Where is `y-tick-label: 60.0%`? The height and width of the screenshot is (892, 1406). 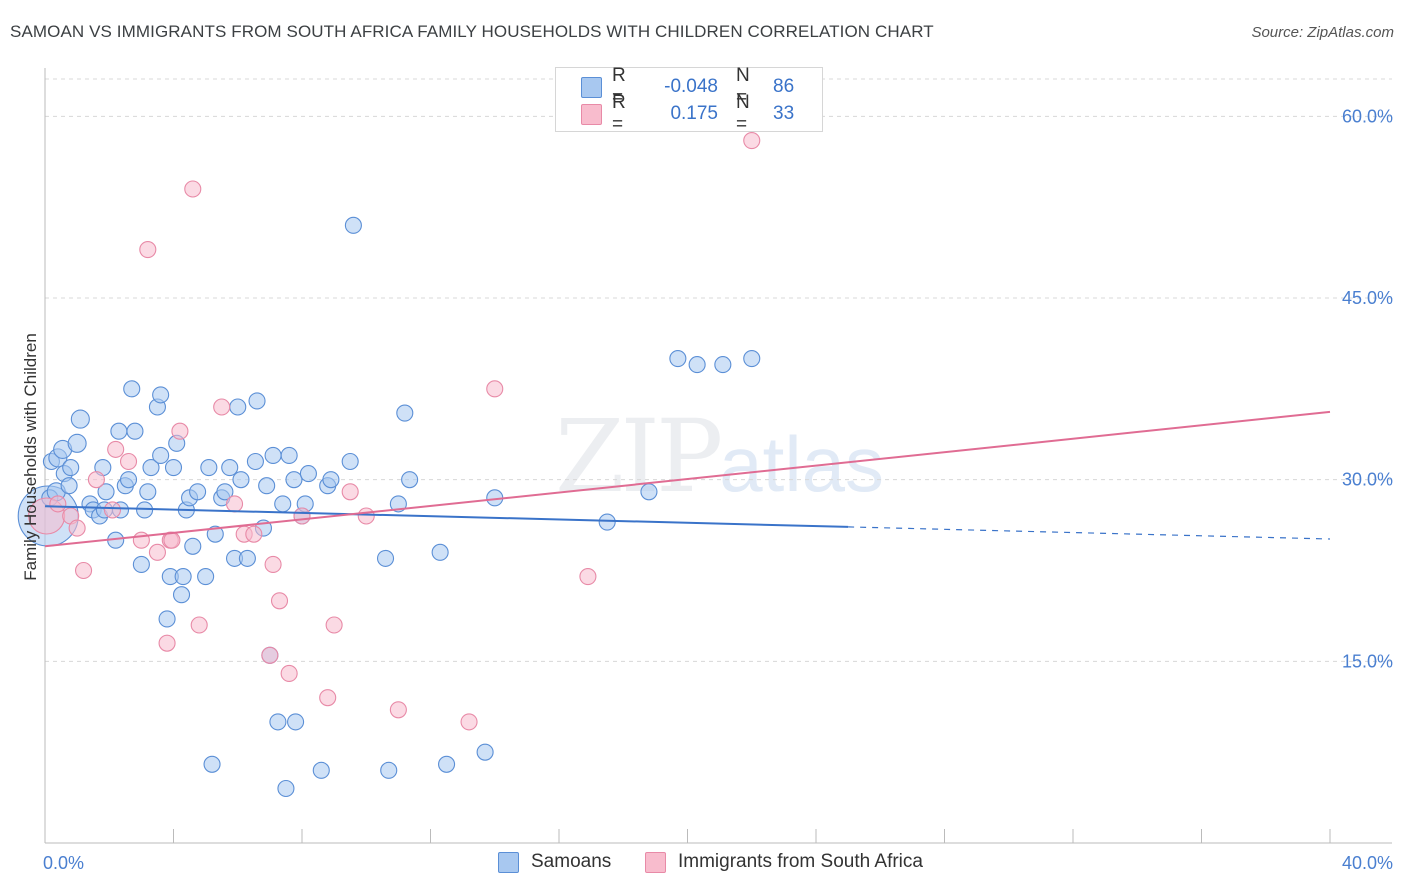
y-tick-label: 60.0% is located at coordinates (1367, 116).